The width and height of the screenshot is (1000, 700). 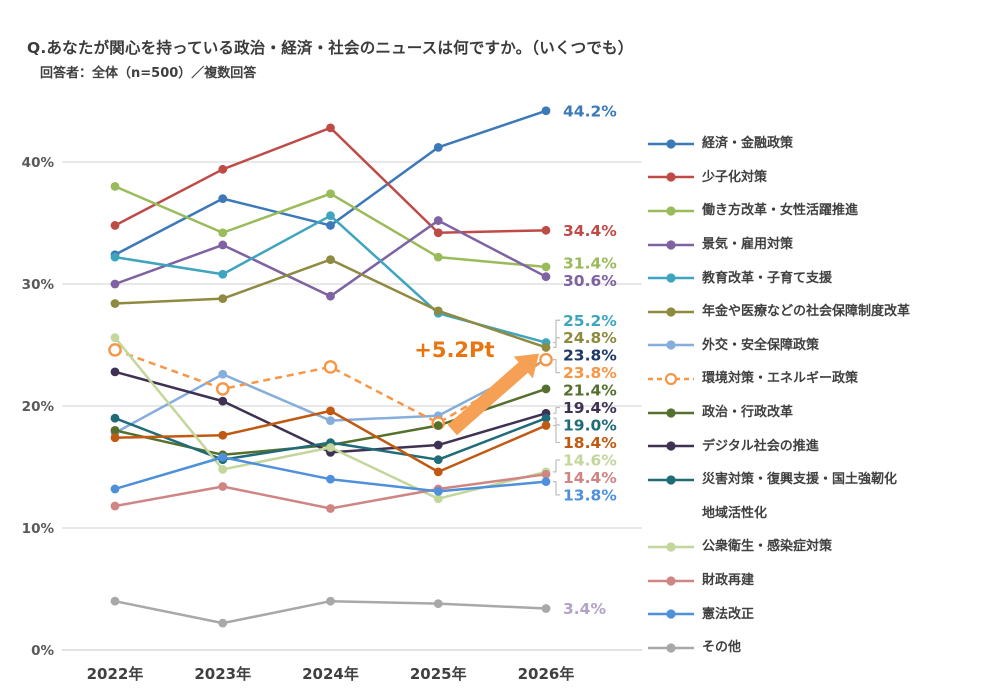 I want to click on x-tick-label: 2022年, so click(x=115, y=674).